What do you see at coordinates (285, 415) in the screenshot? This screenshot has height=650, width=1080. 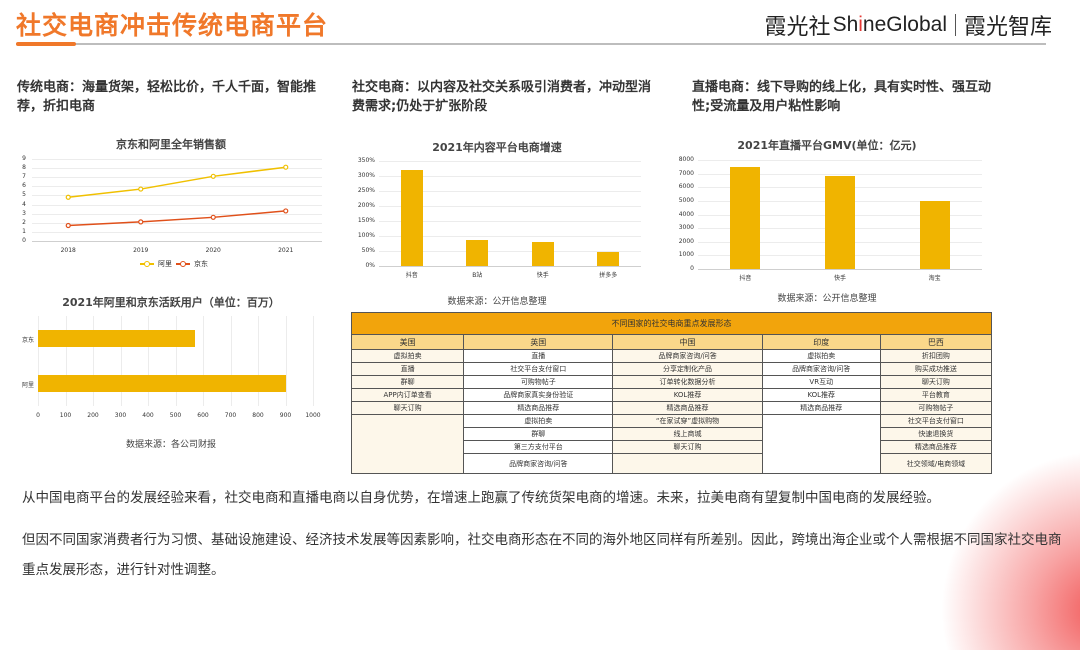 I see `x-tick-label: 900` at bounding box center [285, 415].